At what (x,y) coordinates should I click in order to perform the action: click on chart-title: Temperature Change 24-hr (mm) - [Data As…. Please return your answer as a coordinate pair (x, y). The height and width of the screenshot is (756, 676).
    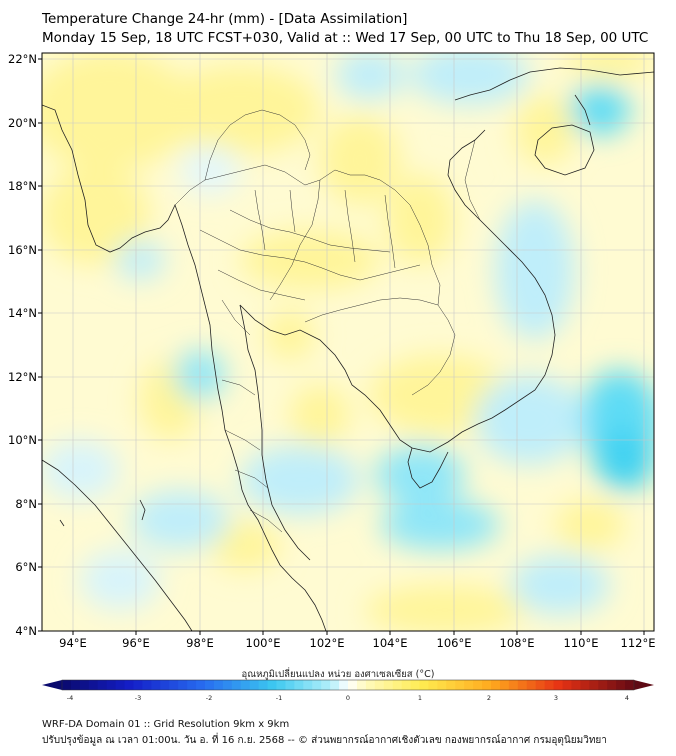
    Looking at the image, I should click on (225, 19).